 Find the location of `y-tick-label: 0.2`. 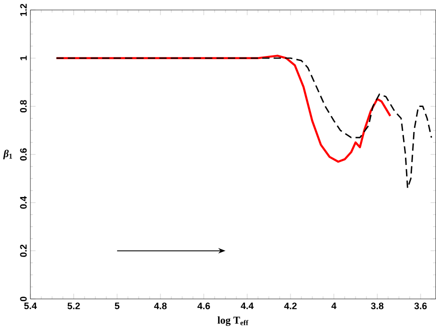

y-tick-label: 0.2 is located at coordinates (23, 250).